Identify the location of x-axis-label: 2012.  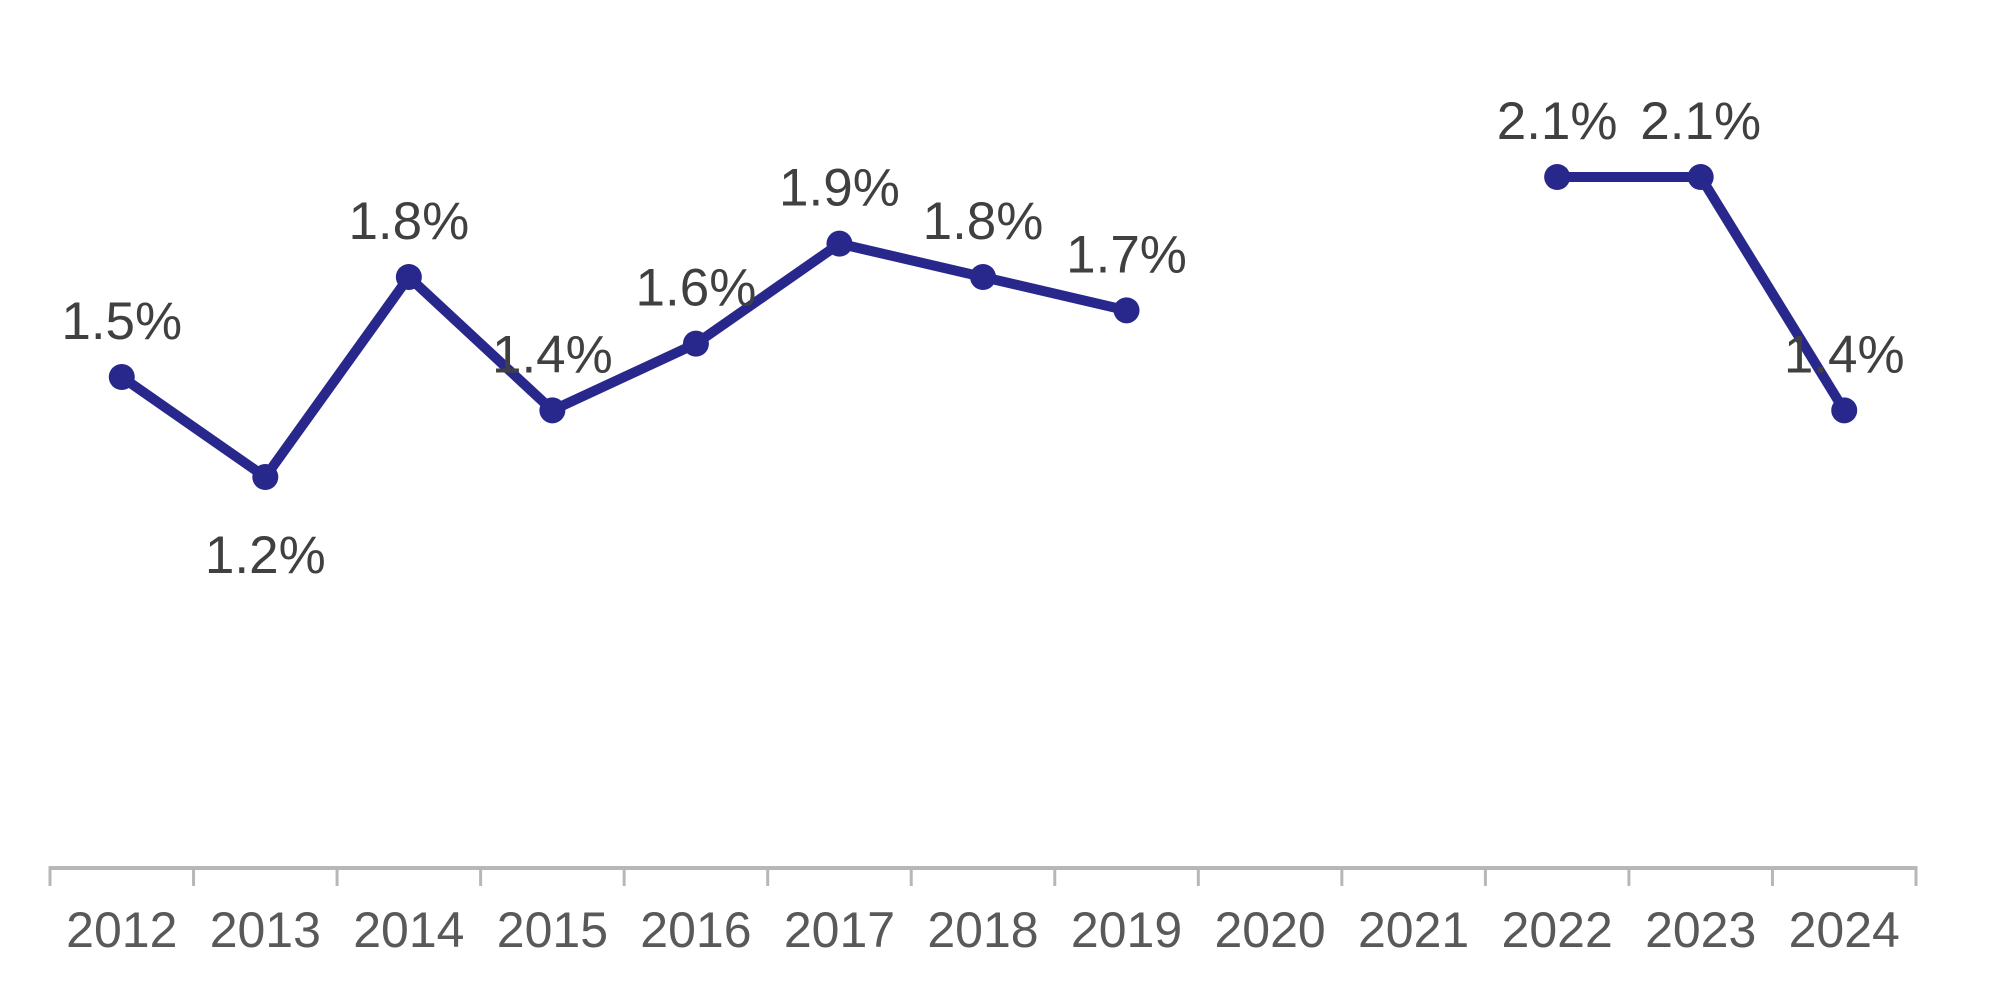
(121, 930).